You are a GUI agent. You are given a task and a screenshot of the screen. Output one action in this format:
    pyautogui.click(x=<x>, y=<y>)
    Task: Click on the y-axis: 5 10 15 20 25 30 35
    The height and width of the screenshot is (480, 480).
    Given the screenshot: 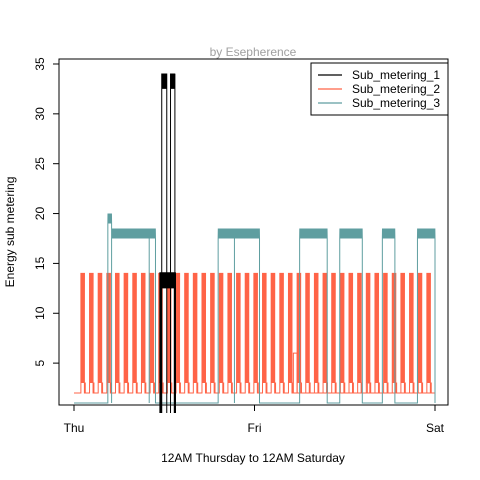 What is the action you would take?
    pyautogui.click(x=46, y=211)
    